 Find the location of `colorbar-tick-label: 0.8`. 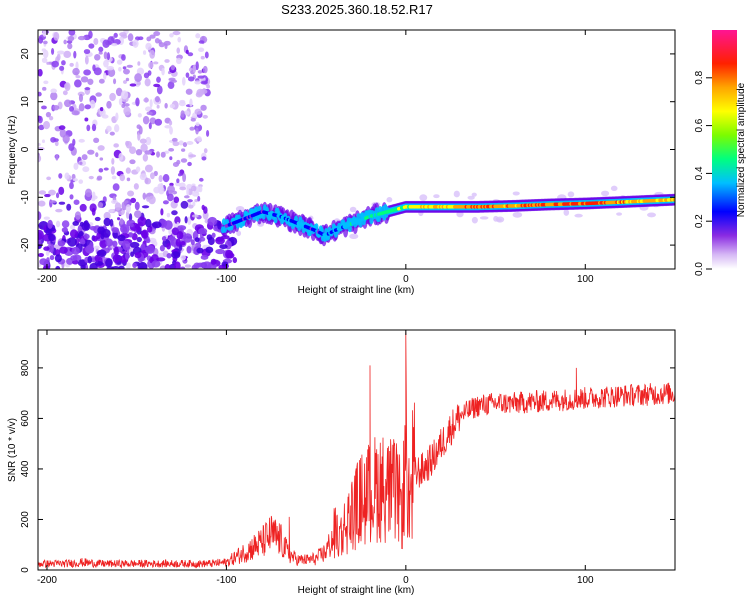

colorbar-tick-label: 0.8 is located at coordinates (699, 77).